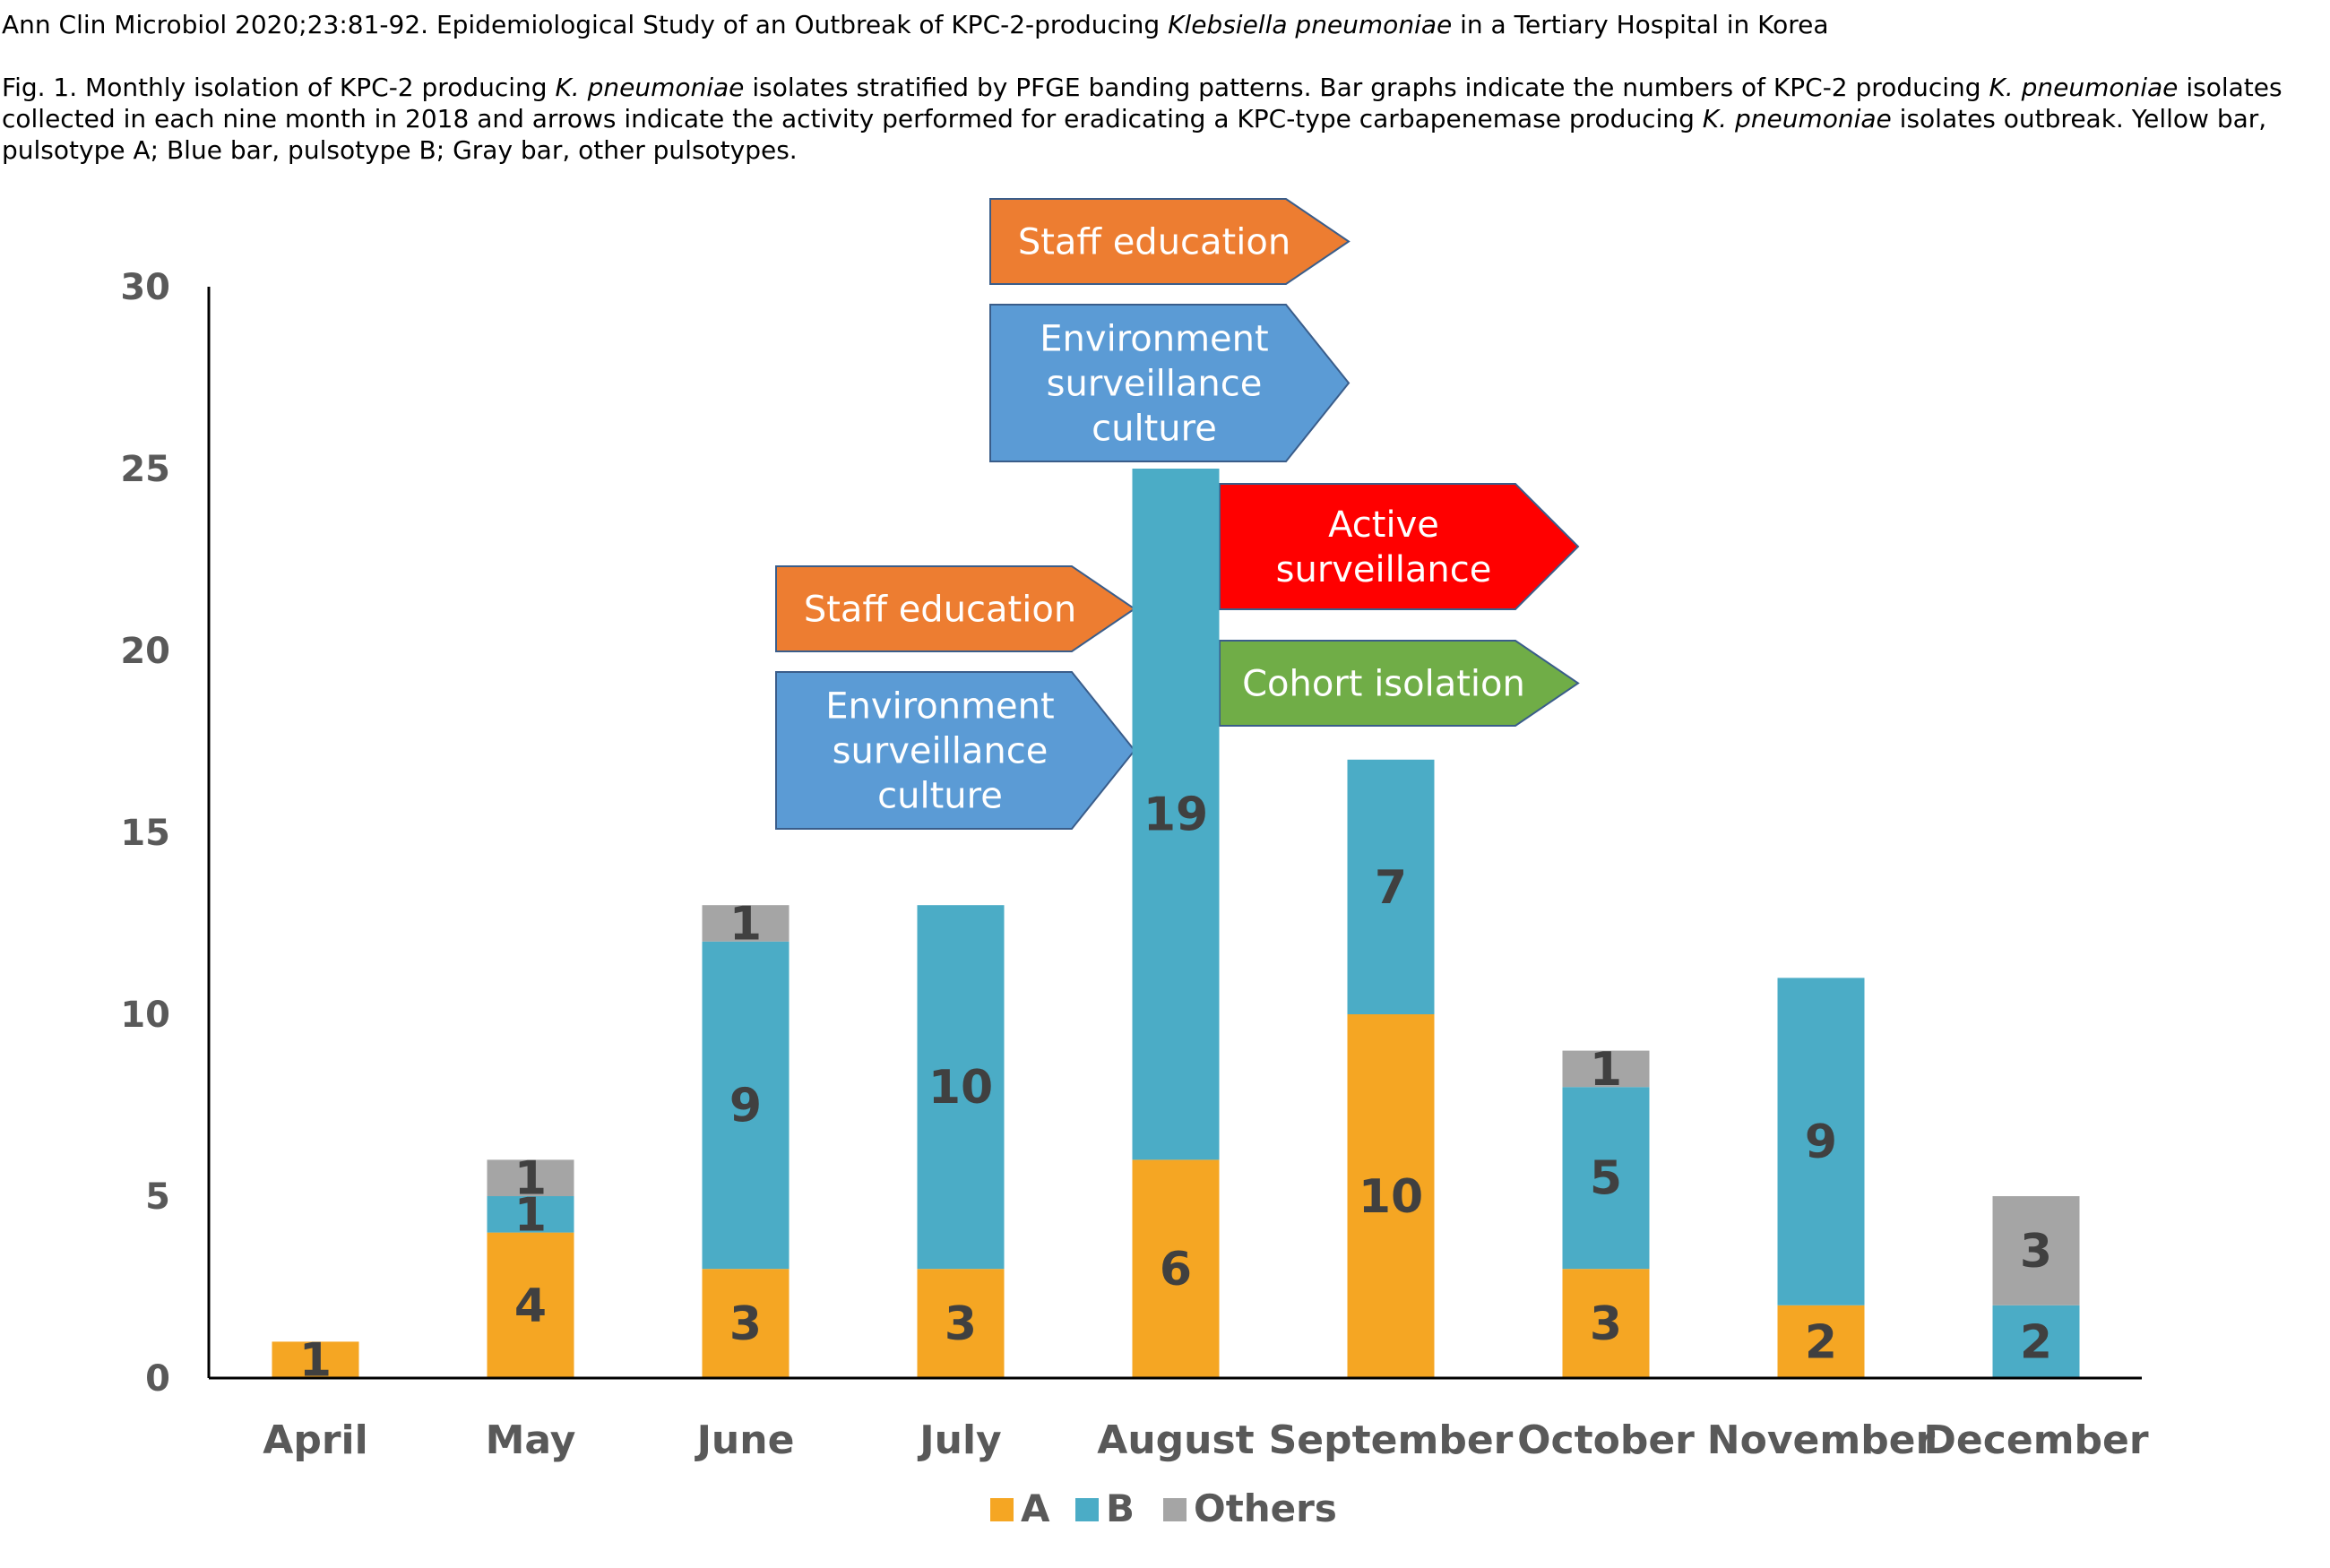 The image size is (2330, 1568). Describe the element at coordinates (145, 834) in the screenshot. I see `y-tick-label: 15` at that location.